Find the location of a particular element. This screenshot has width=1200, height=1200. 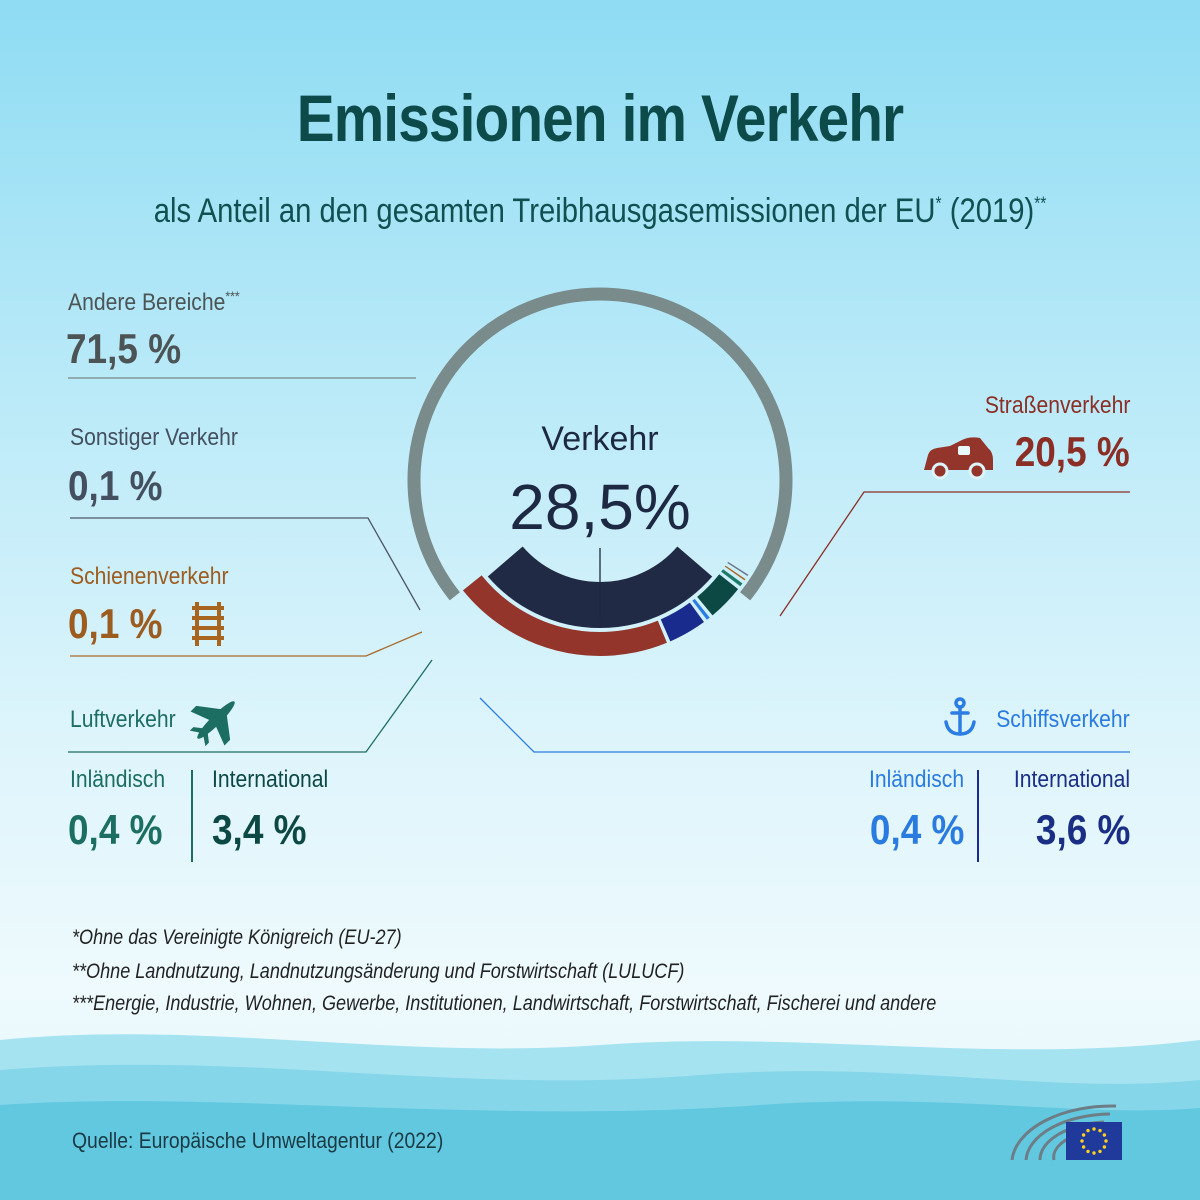

andere-label: Andere Bereiche*** is located at coordinates (154, 302).